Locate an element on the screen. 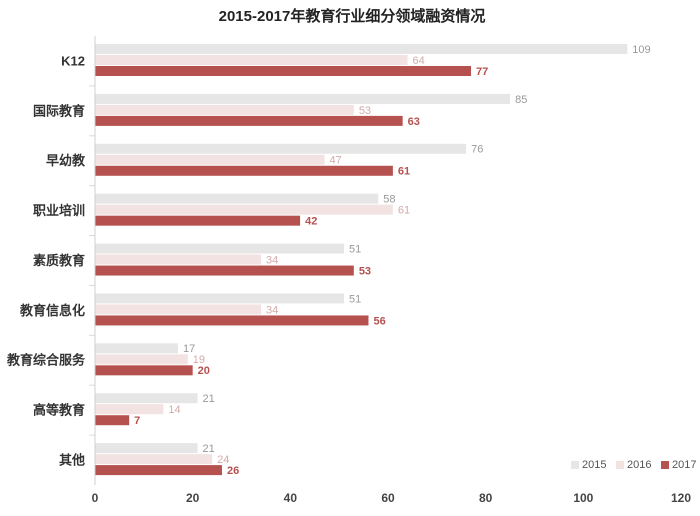 The image size is (700, 516). data-label-2015: 76 is located at coordinates (477, 150).